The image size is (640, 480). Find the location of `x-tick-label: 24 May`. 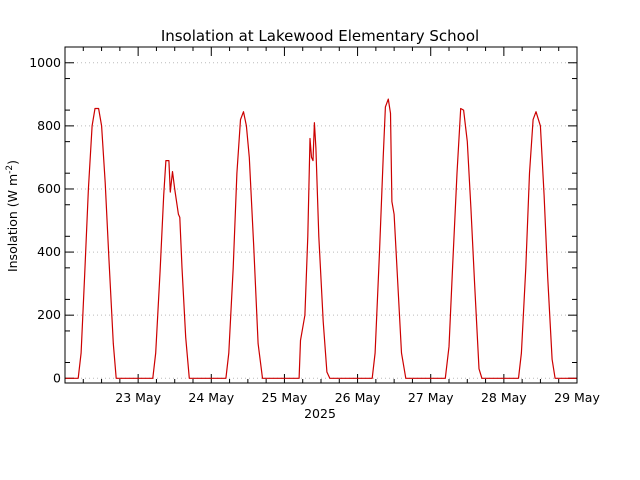

x-tick-label: 24 May is located at coordinates (211, 397).